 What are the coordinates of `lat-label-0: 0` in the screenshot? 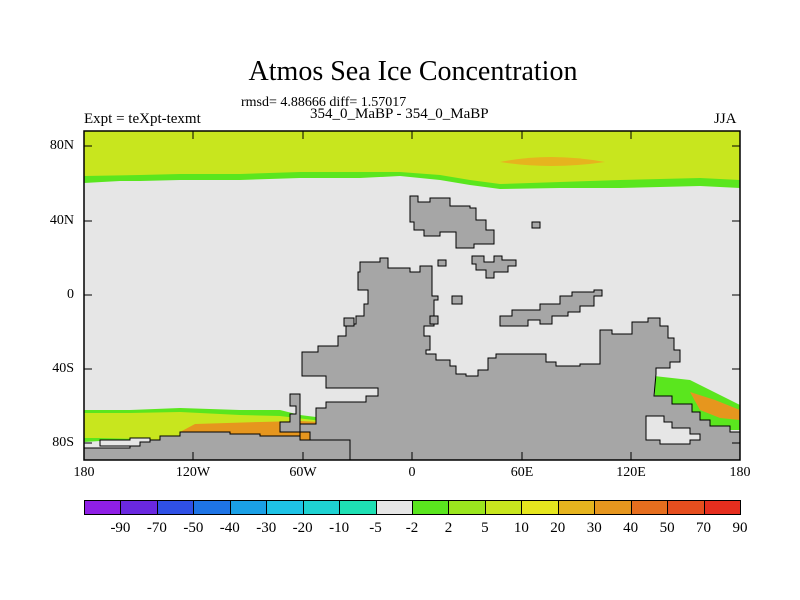 It's located at (70, 294).